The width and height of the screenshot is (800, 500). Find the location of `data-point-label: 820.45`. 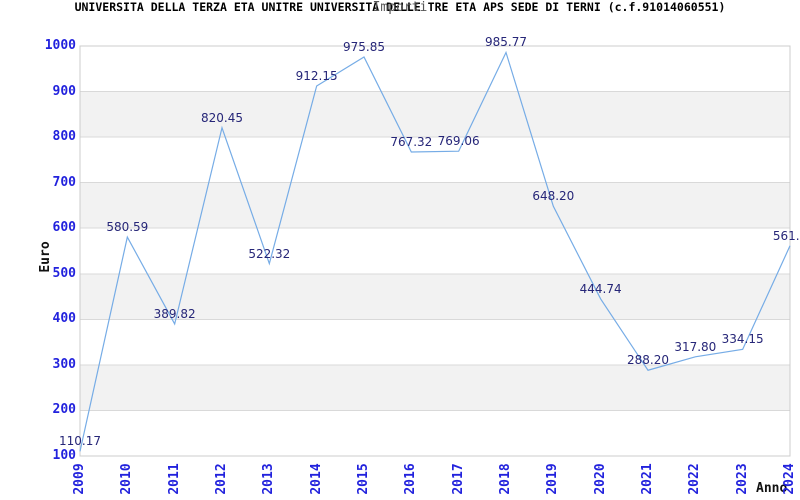

data-point-label: 820.45 is located at coordinates (222, 117).